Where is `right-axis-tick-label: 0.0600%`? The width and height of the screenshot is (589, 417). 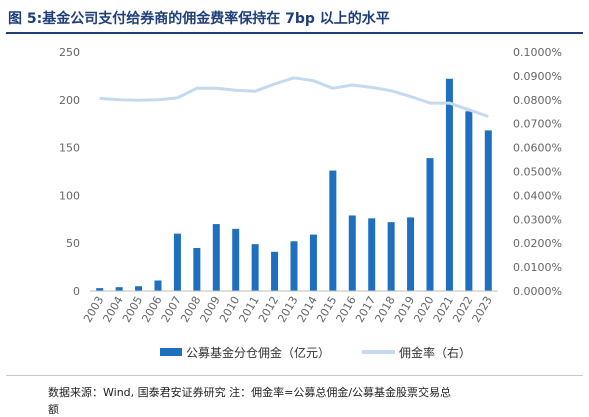 right-axis-tick-label: 0.0600% is located at coordinates (537, 148).